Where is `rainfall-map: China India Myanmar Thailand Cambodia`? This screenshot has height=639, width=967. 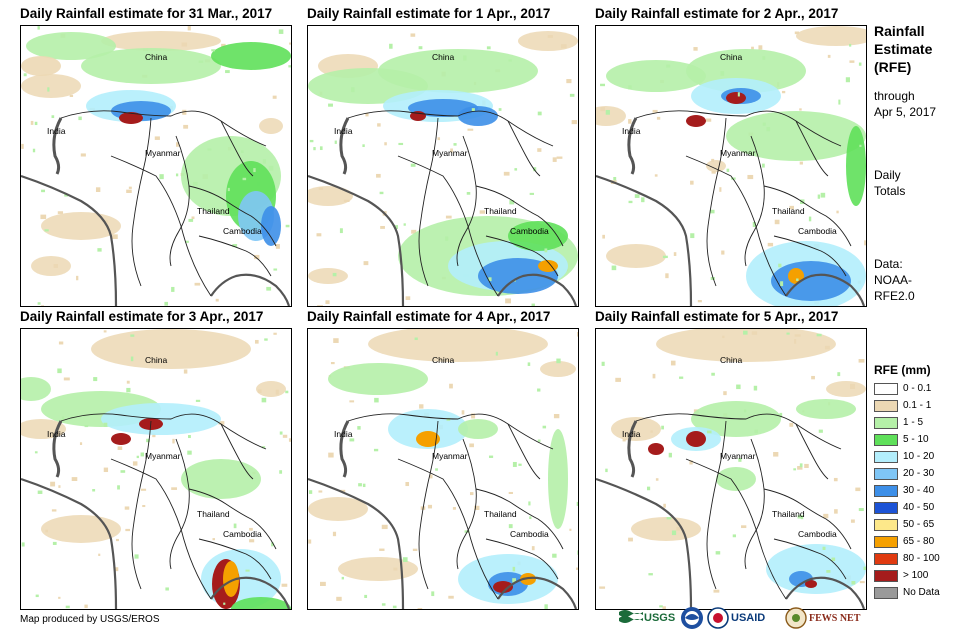 rainfall-map: China India Myanmar Thailand Cambodia is located at coordinates (731, 166).